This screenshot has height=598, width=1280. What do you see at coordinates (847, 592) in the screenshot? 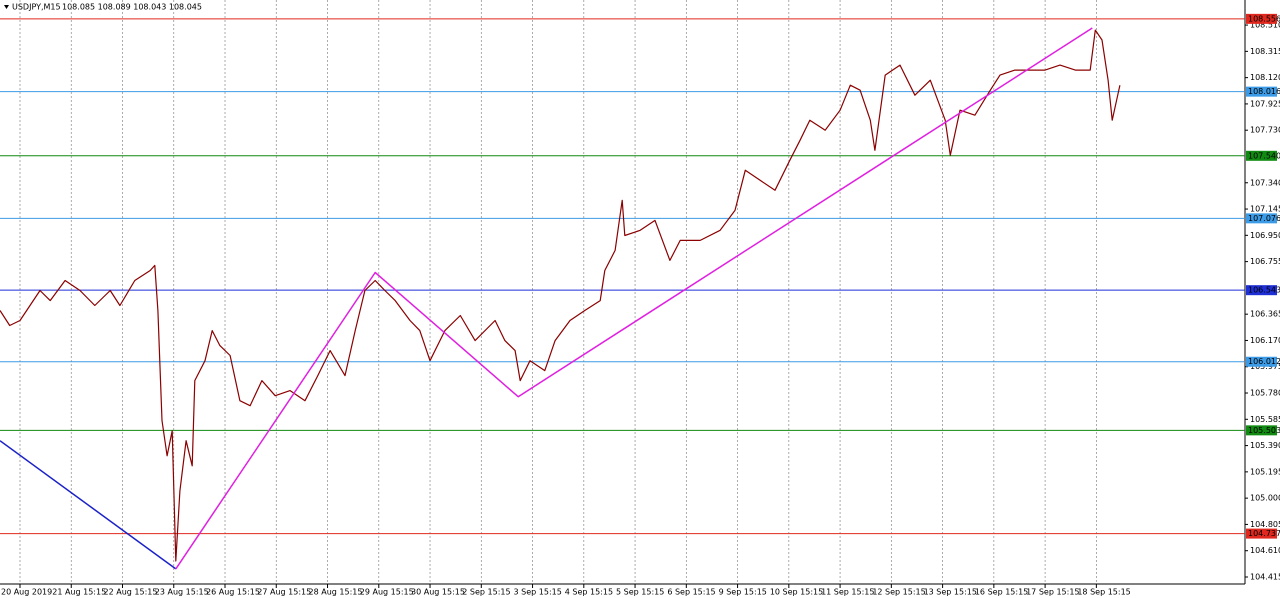
I see `x-tick-label: 11 Sep 15:15` at bounding box center [847, 592].